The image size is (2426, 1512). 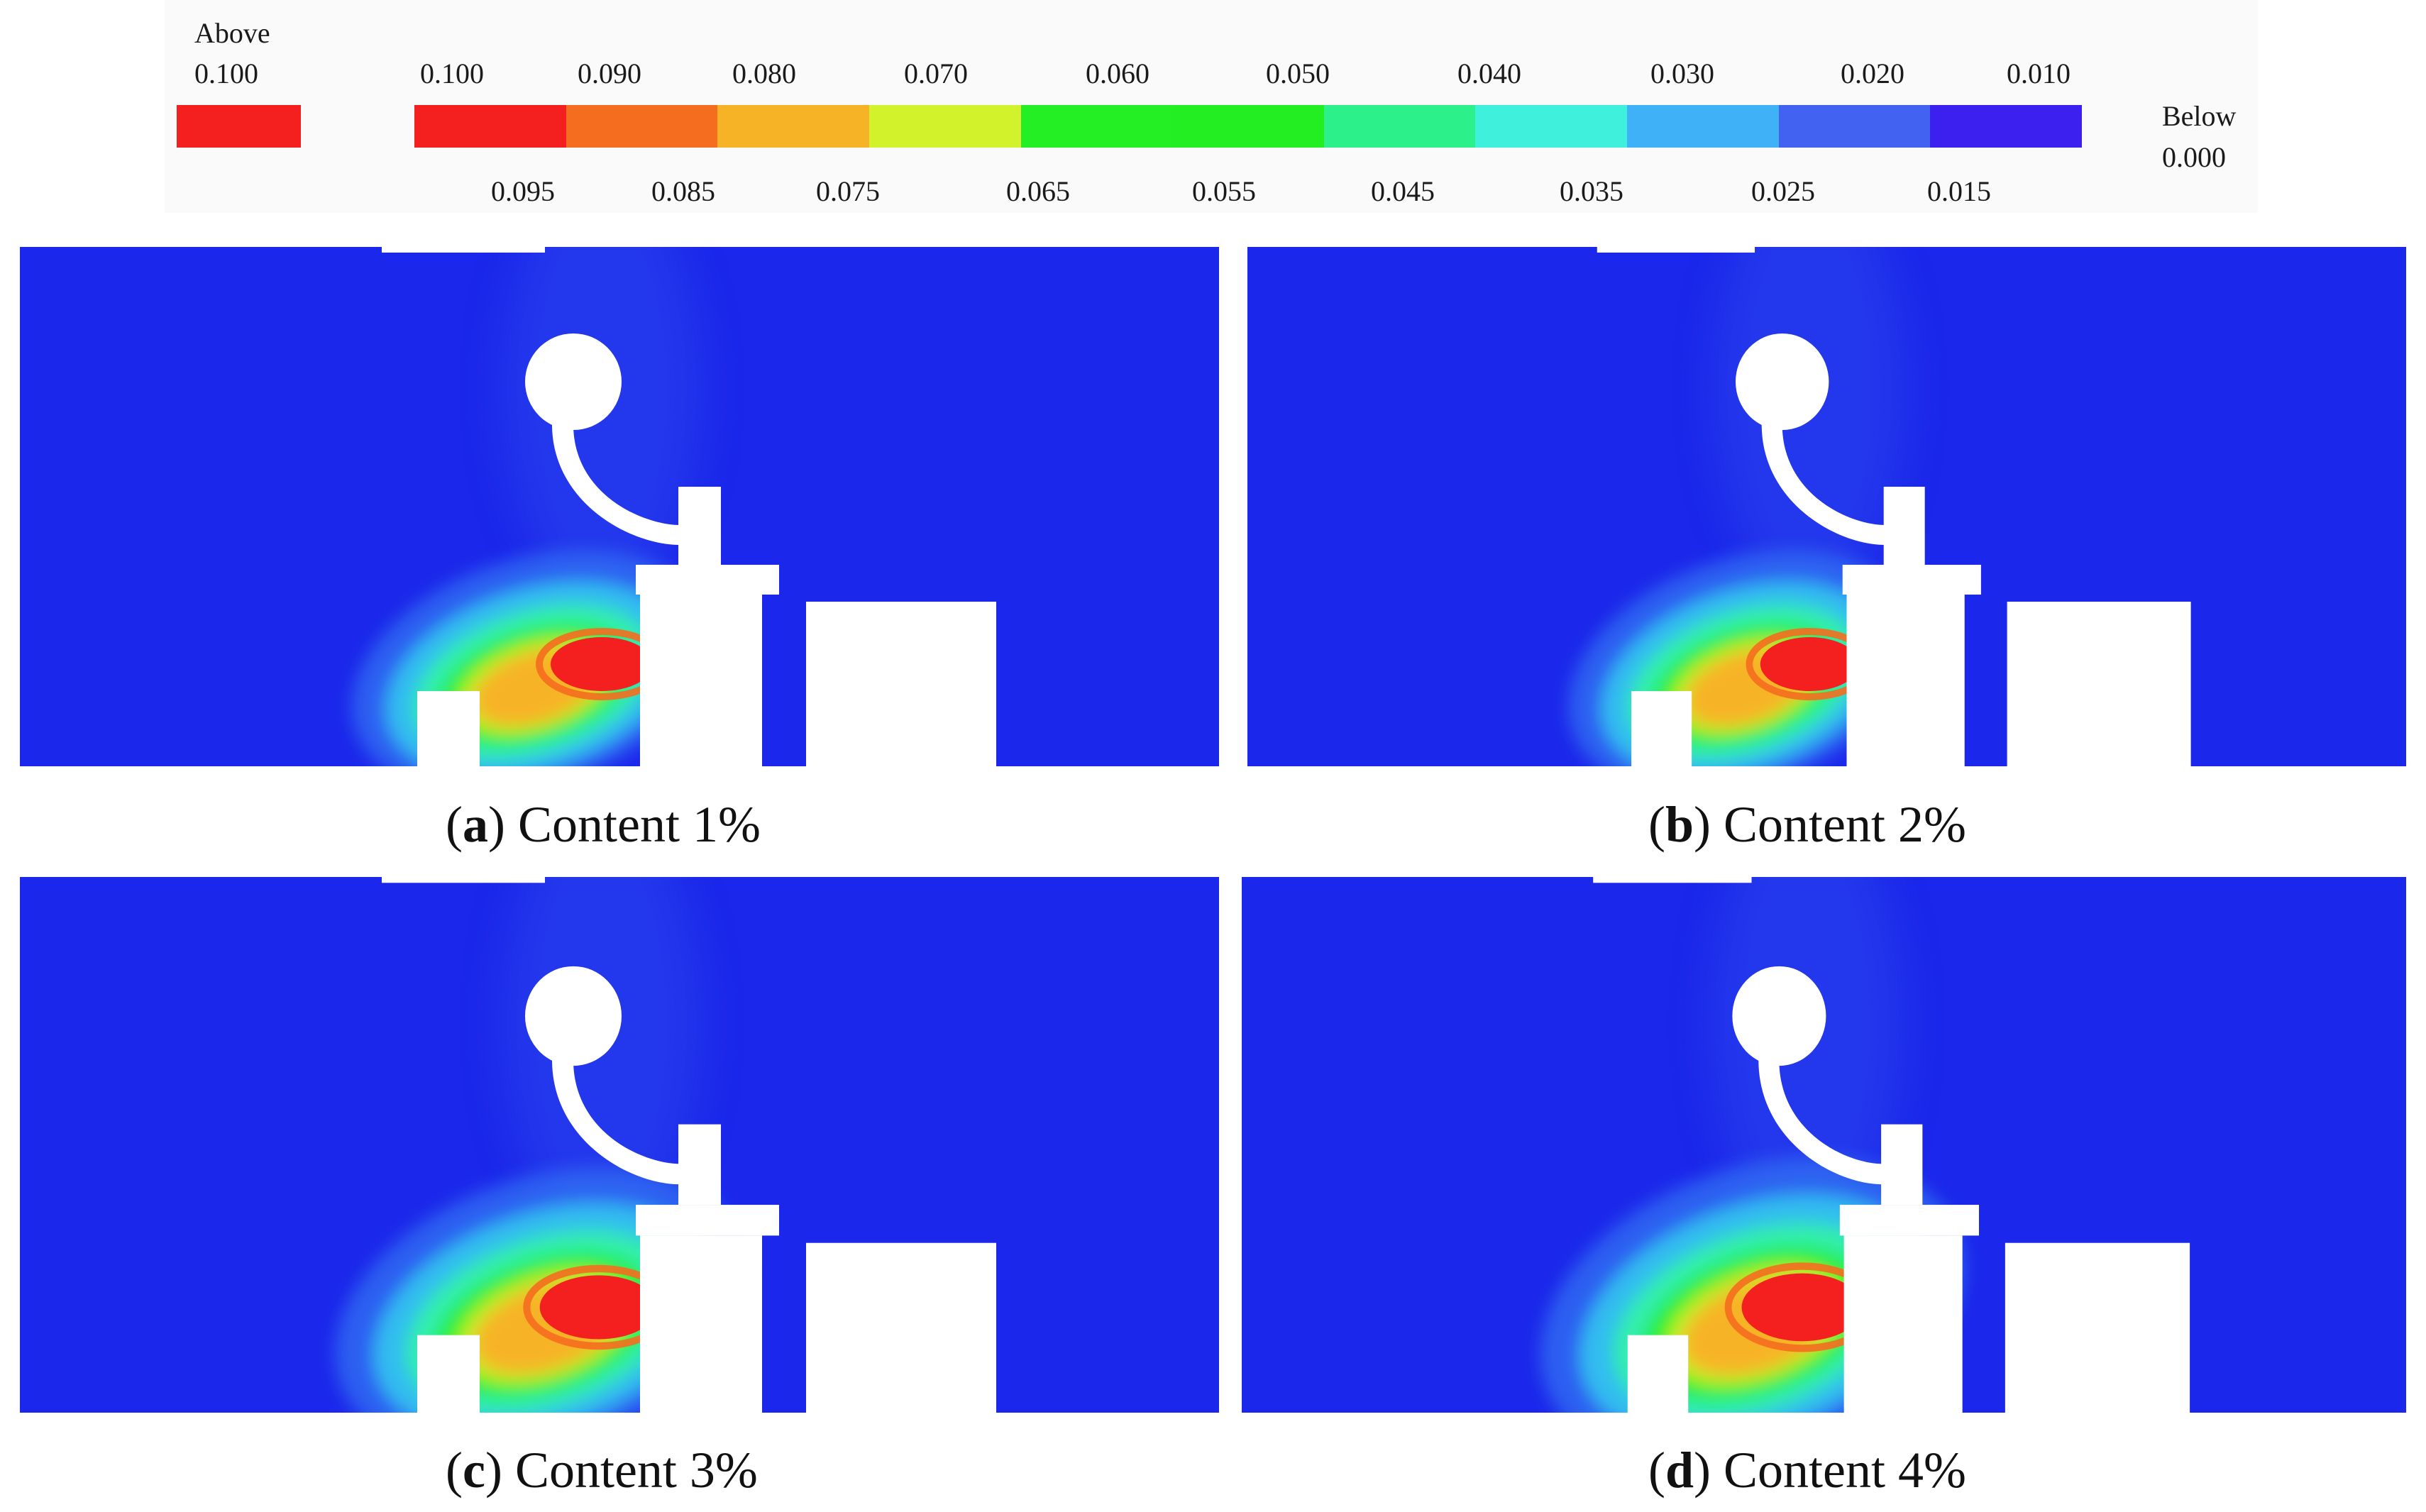 I want to click on legend-colorbar, so click(x=1248, y=127).